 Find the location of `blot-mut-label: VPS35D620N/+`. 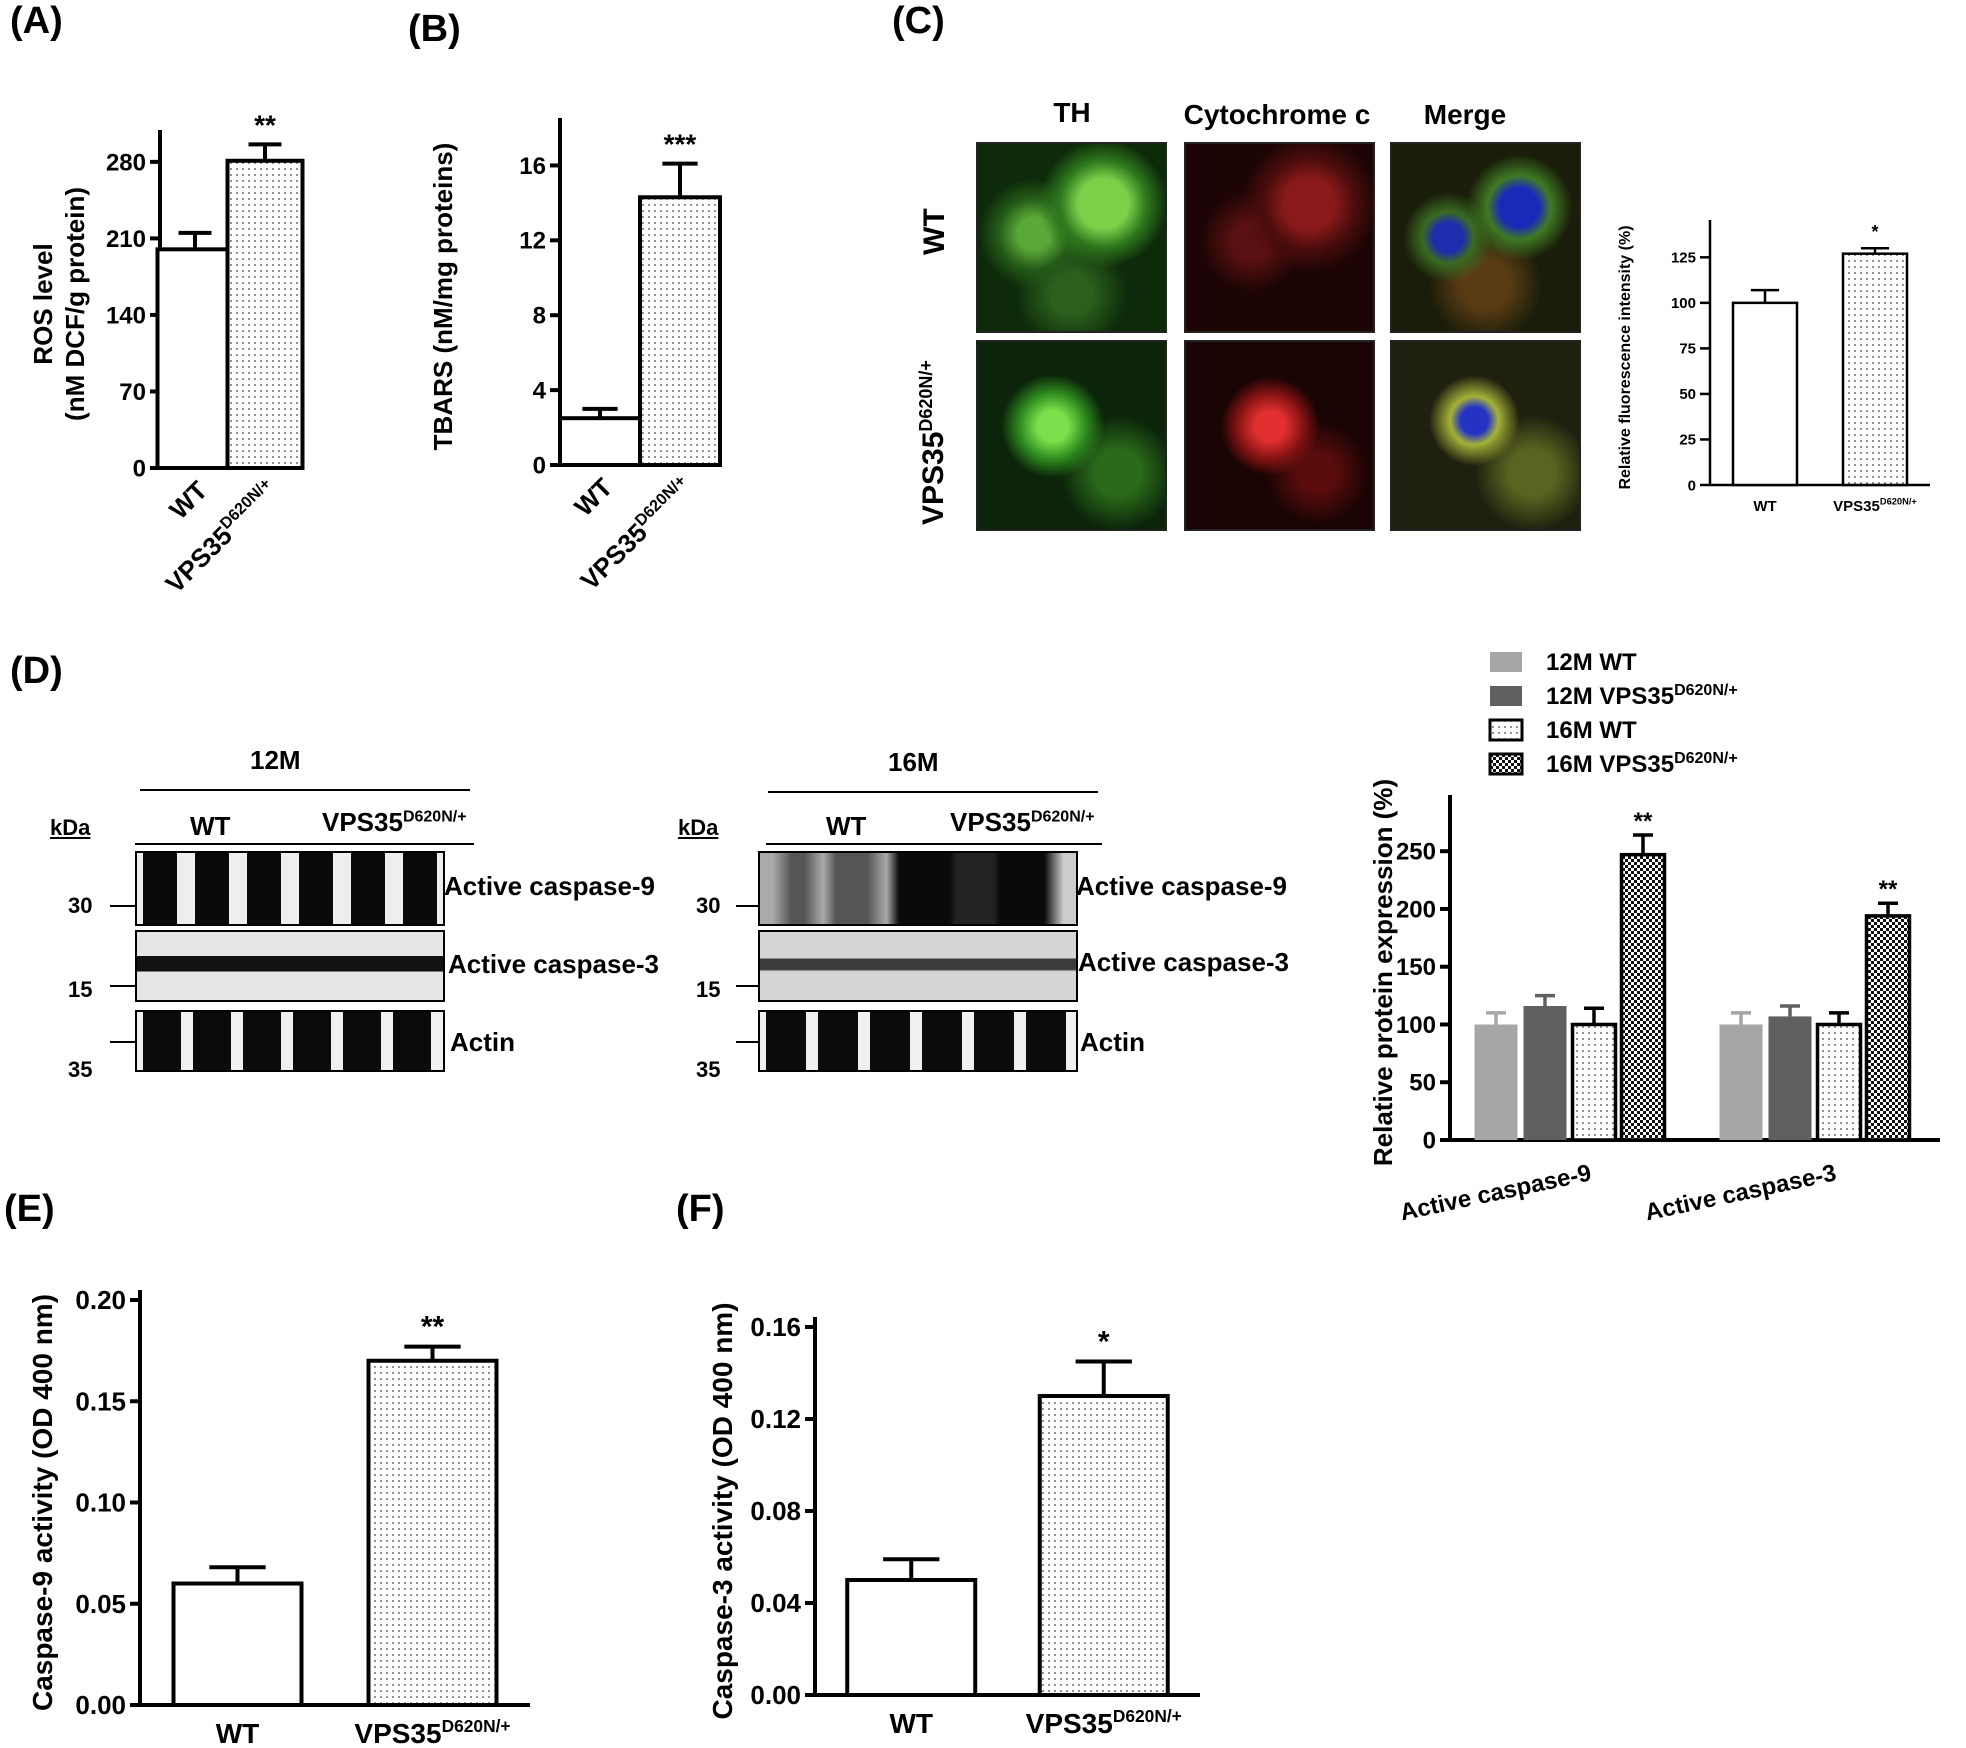

blot-mut-label: VPS35D620N/+ is located at coordinates (1022, 822).